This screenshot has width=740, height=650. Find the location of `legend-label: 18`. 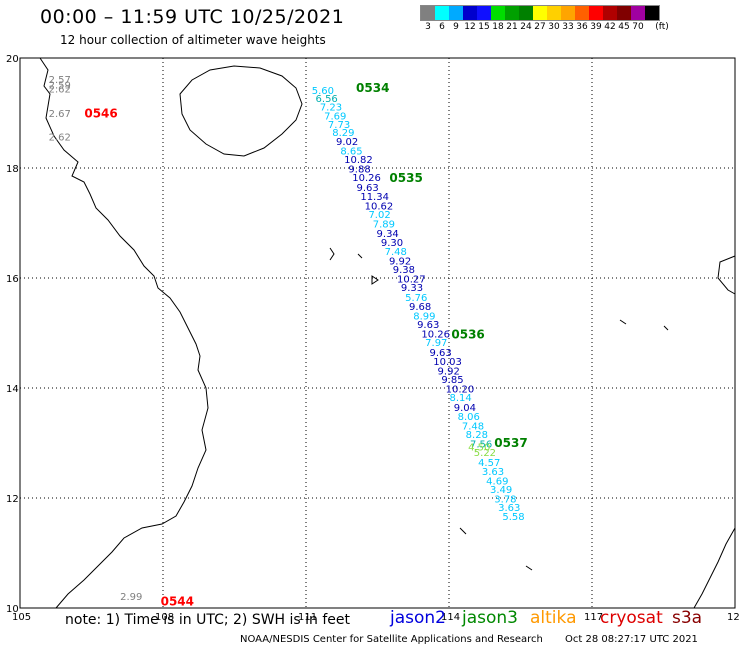

legend-label: 18 is located at coordinates (498, 27).